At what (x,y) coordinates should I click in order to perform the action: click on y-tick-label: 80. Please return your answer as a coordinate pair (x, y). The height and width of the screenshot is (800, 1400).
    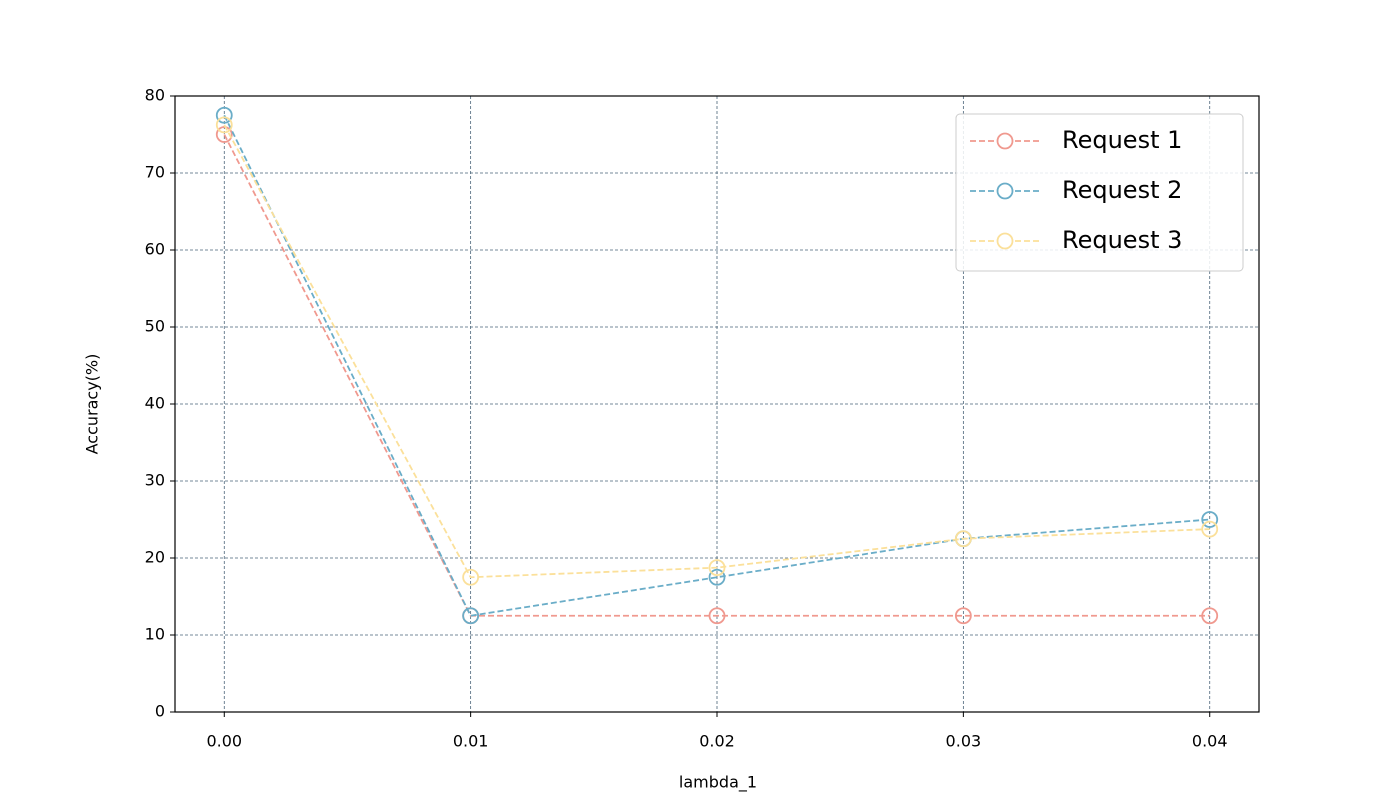
    Looking at the image, I should click on (155, 95).